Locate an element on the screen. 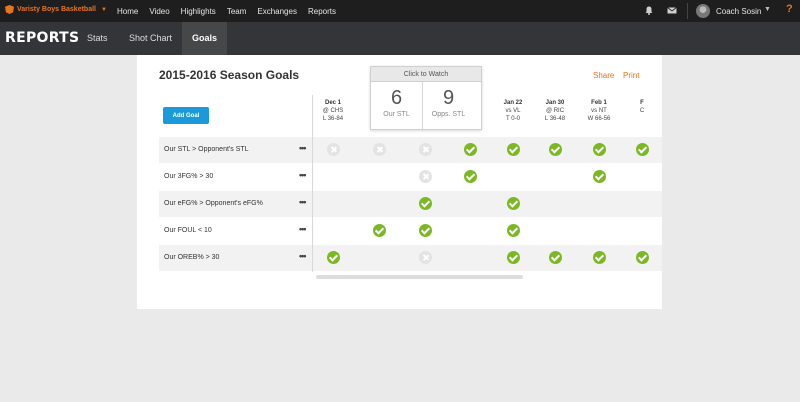  horizontal-scrollbar is located at coordinates (419, 277).